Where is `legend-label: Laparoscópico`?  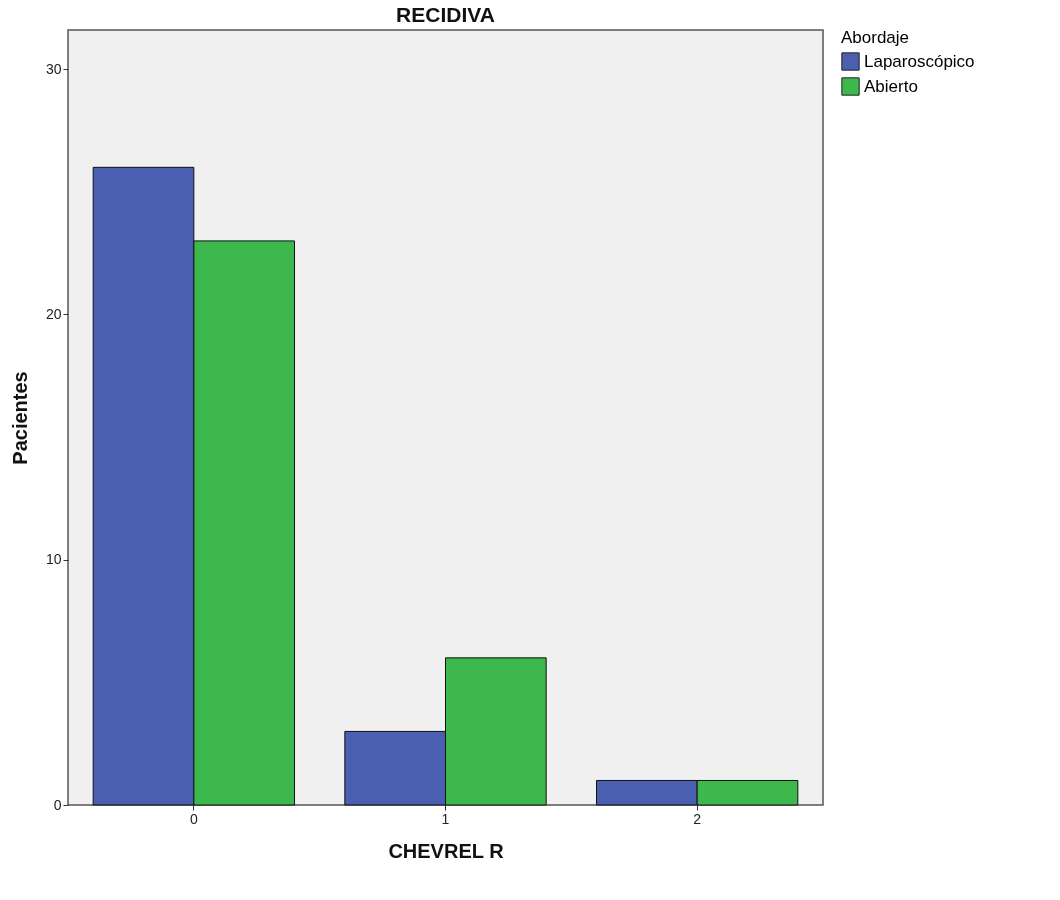
legend-label: Laparoscópico is located at coordinates (919, 61).